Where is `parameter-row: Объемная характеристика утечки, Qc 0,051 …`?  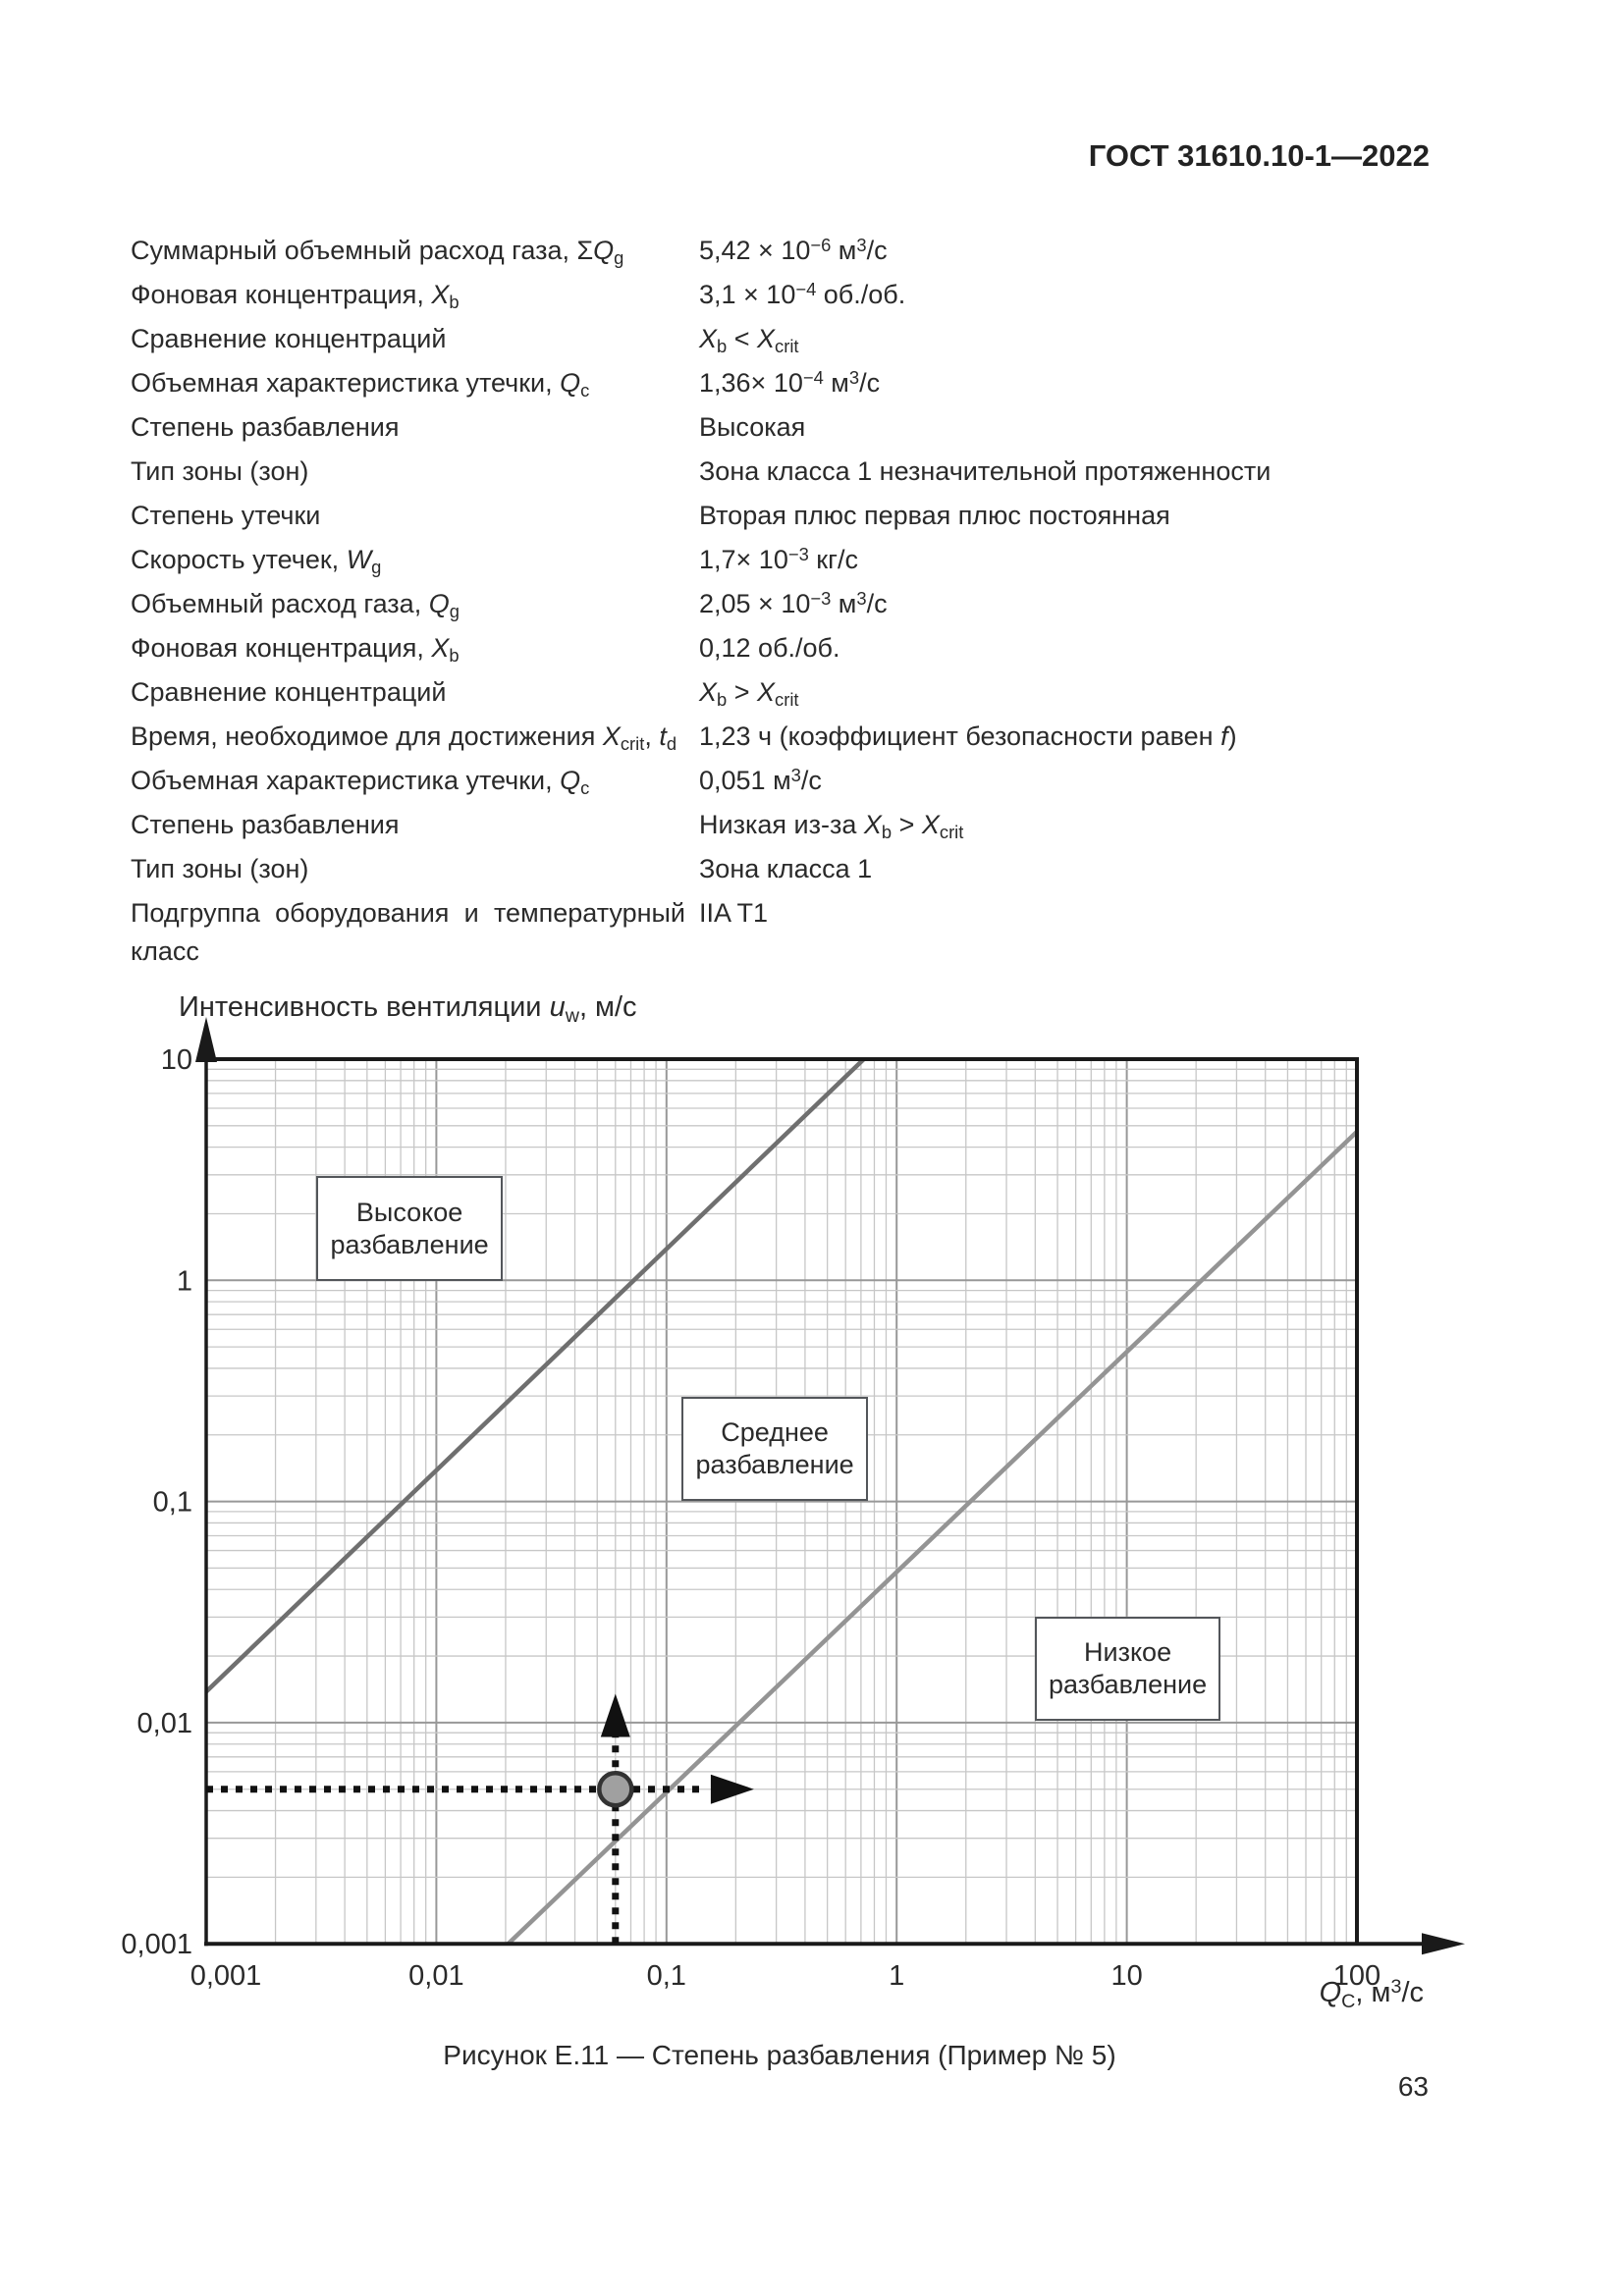
parameter-row: Объемная характеристика утечки, Qc 0,051 … is located at coordinates (783, 780).